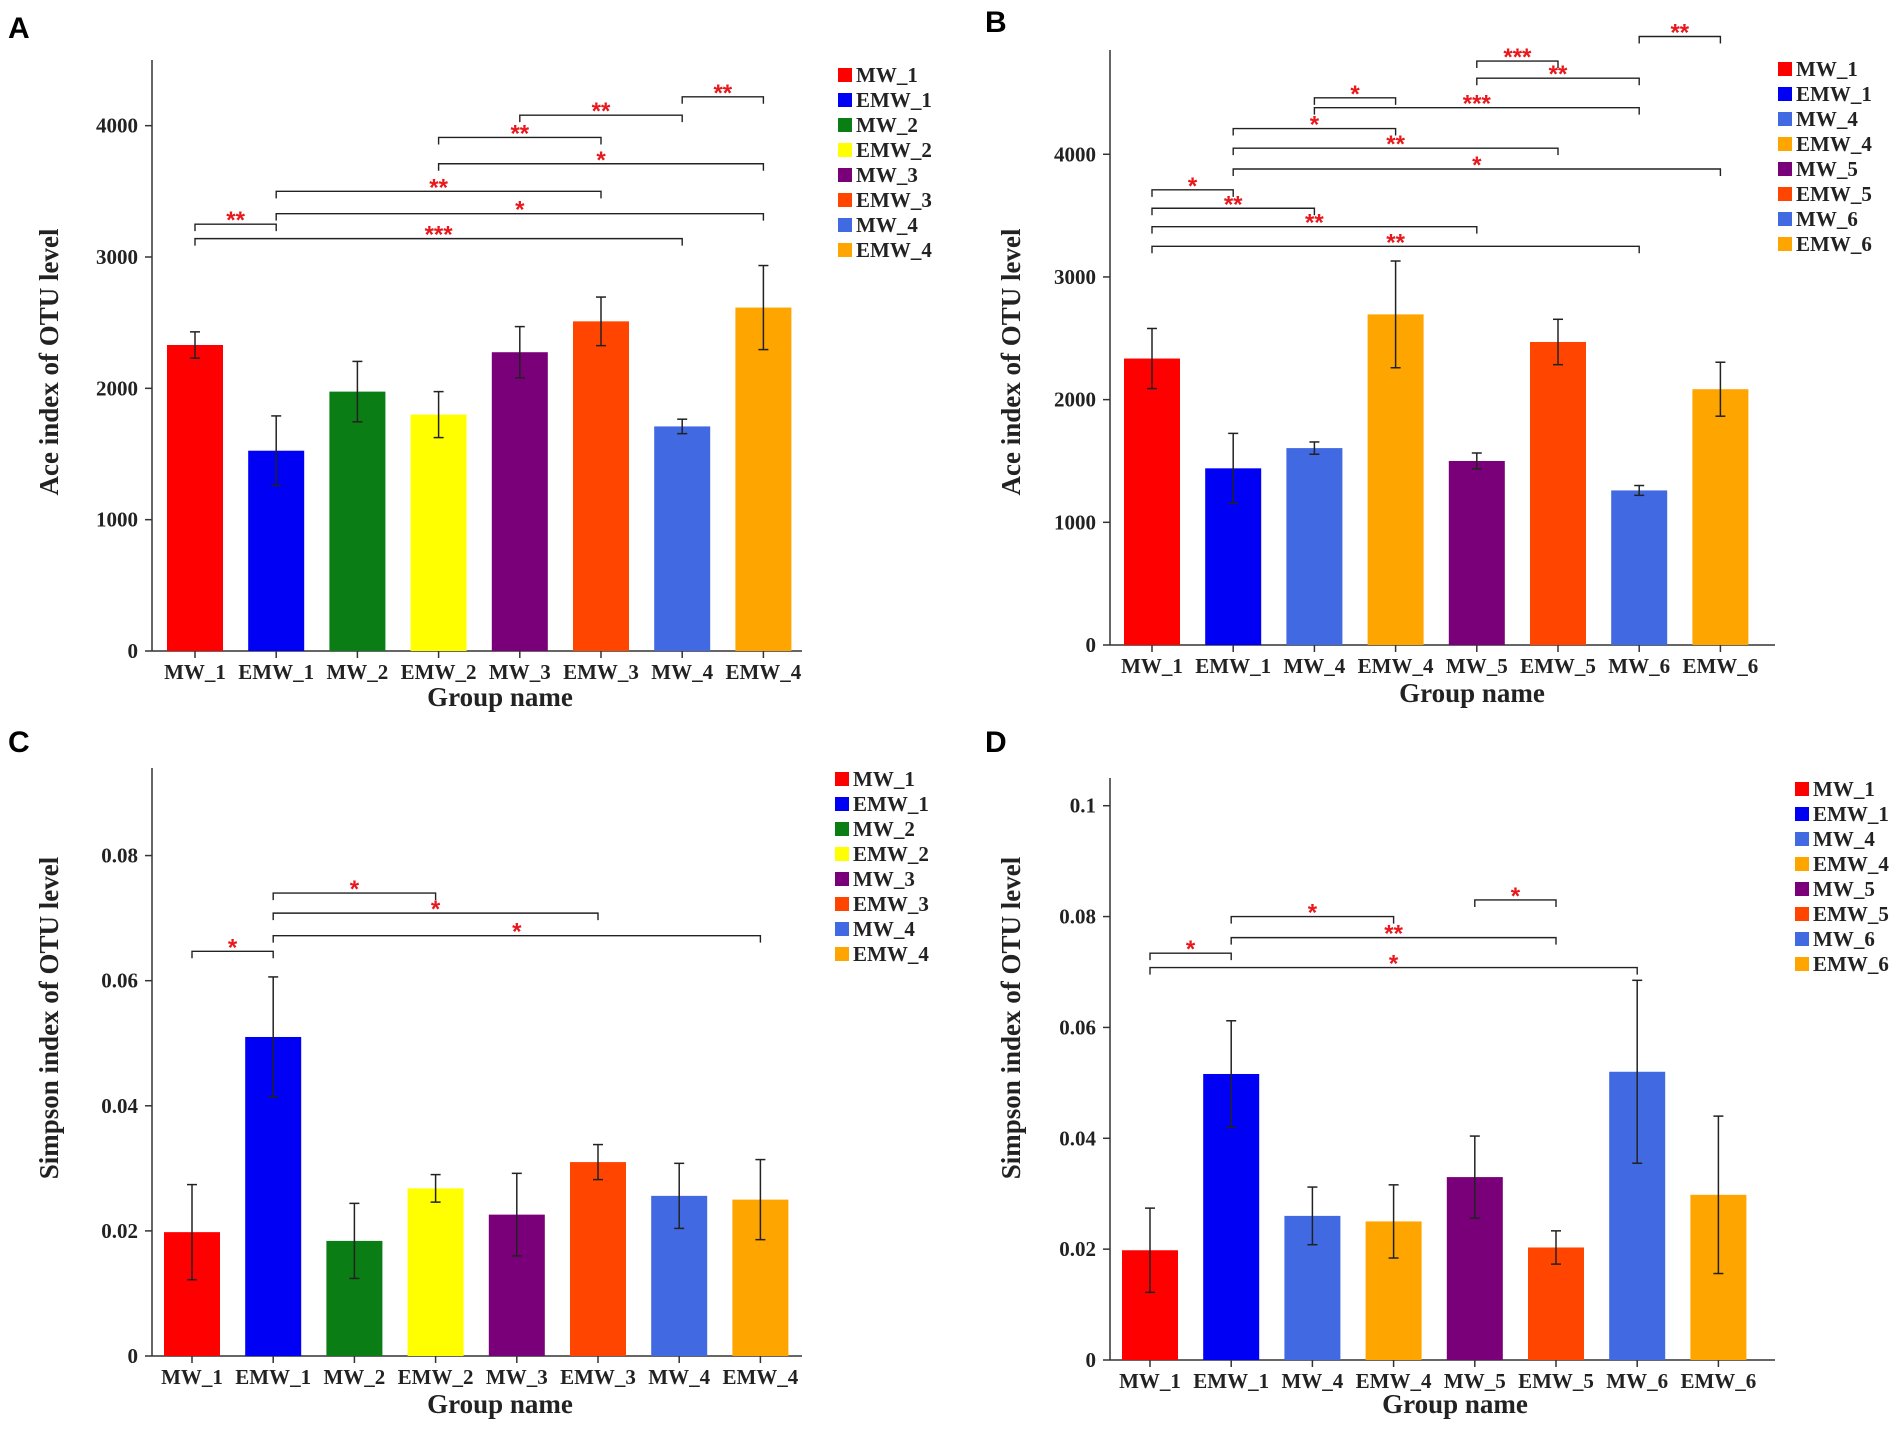 The image size is (1904, 1433). Describe the element at coordinates (996, 22) in the screenshot. I see `panel-letter: B` at that location.